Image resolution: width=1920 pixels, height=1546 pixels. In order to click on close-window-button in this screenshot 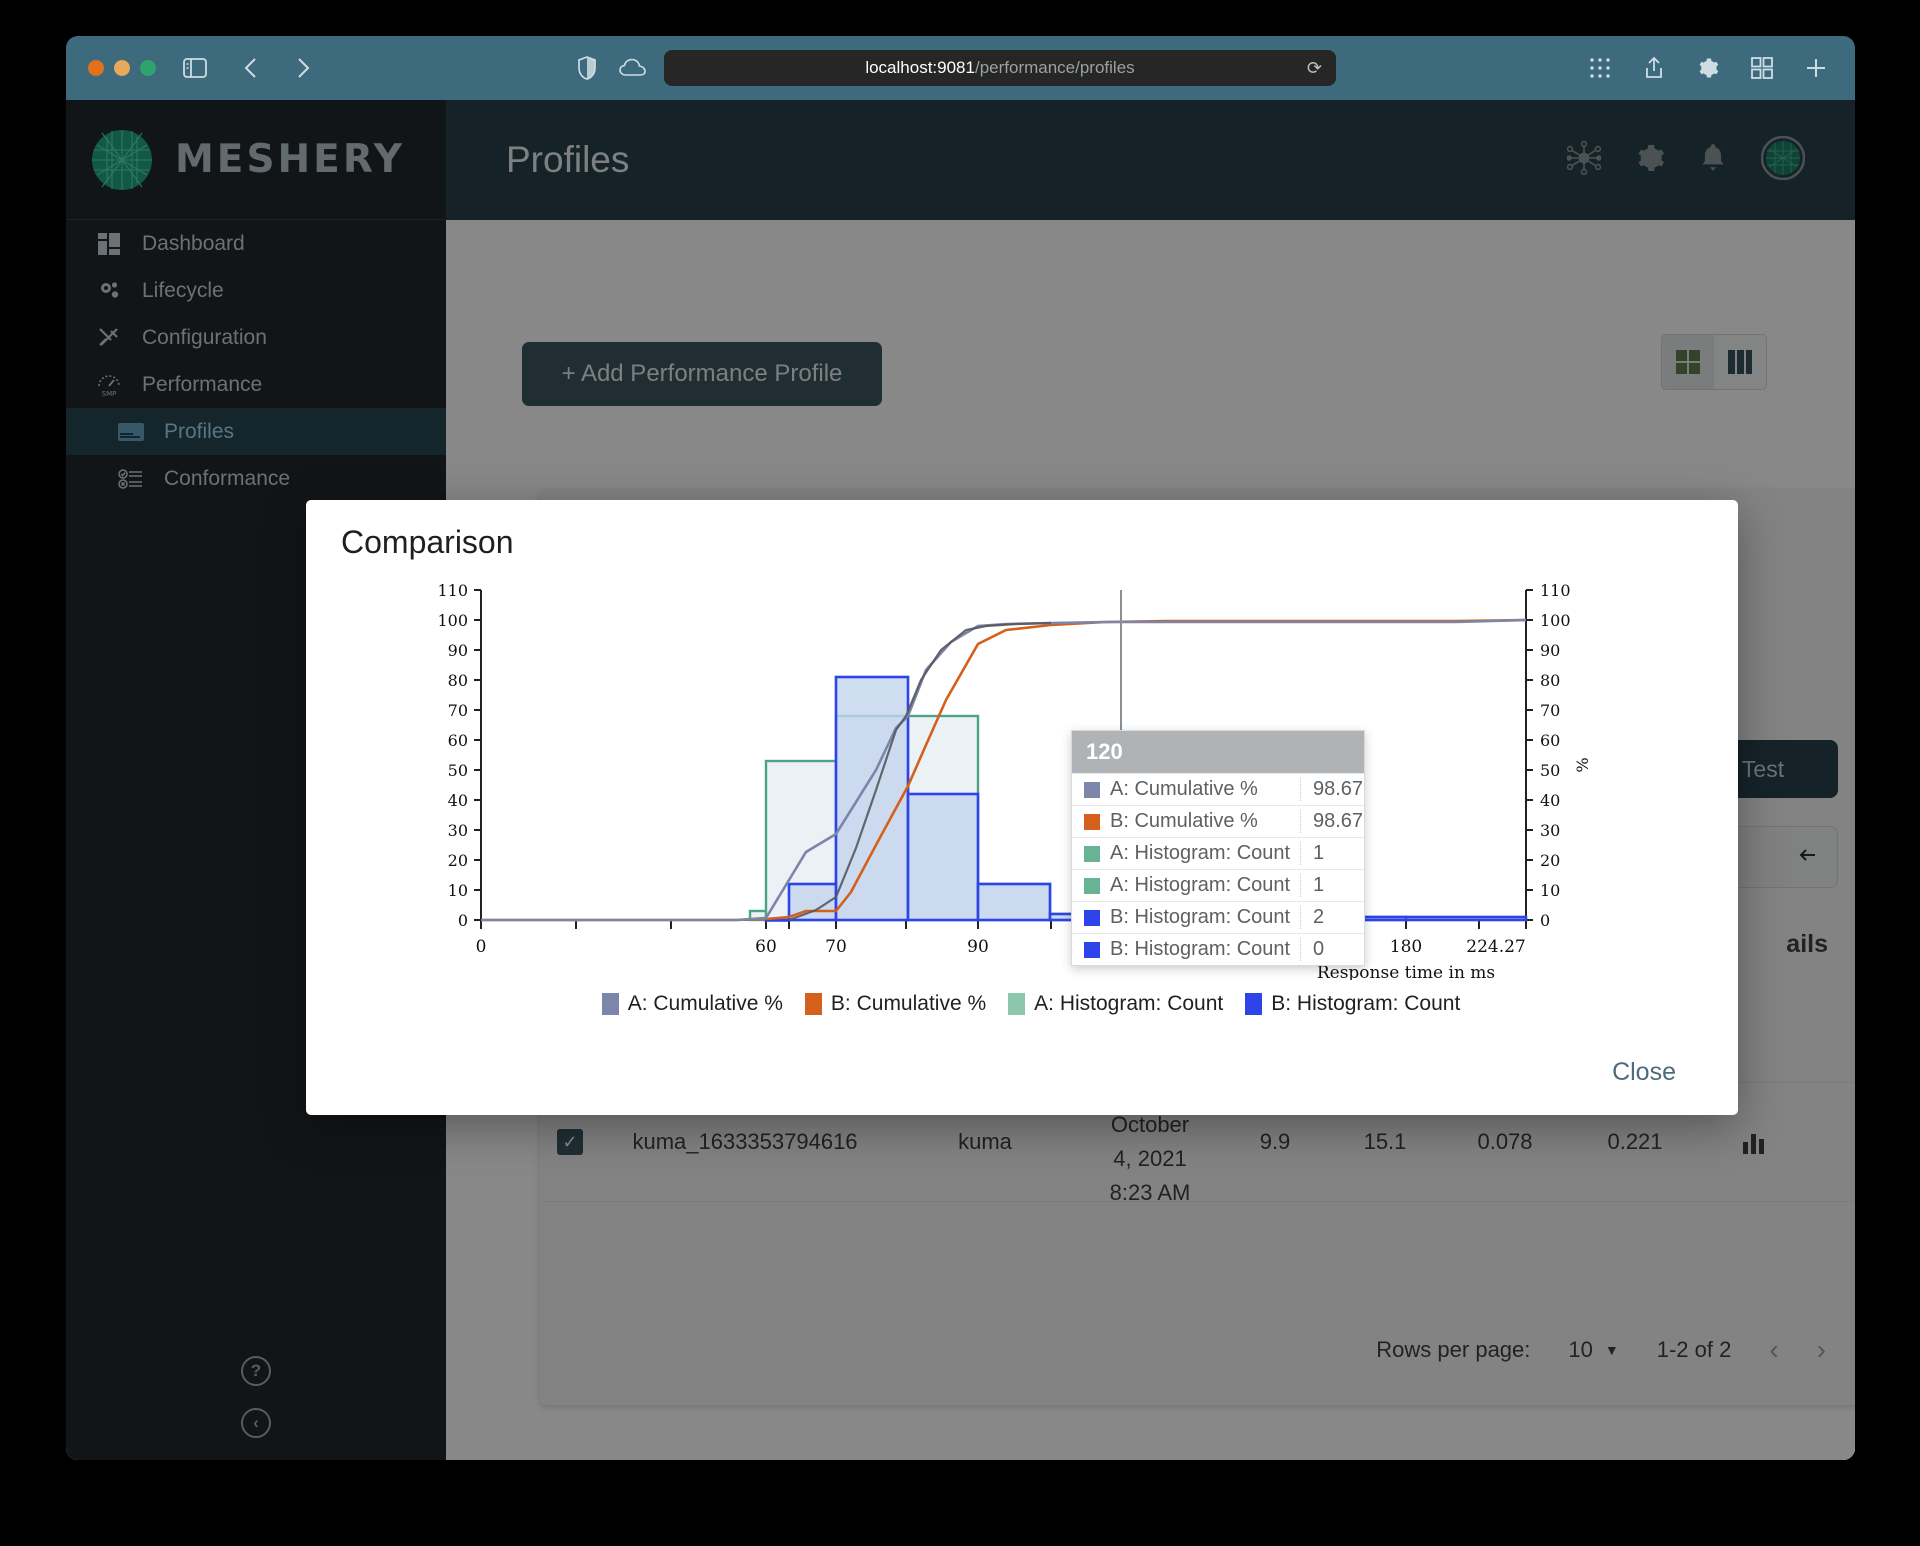, I will do `click(96, 68)`.